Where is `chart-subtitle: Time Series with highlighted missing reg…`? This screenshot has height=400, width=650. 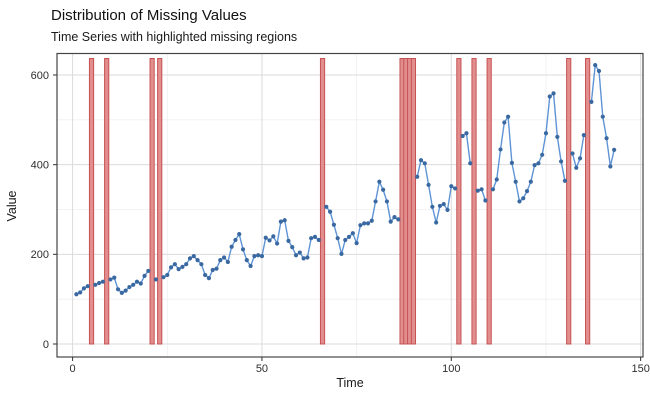
chart-subtitle: Time Series with highlighted missing reg… is located at coordinates (174, 37).